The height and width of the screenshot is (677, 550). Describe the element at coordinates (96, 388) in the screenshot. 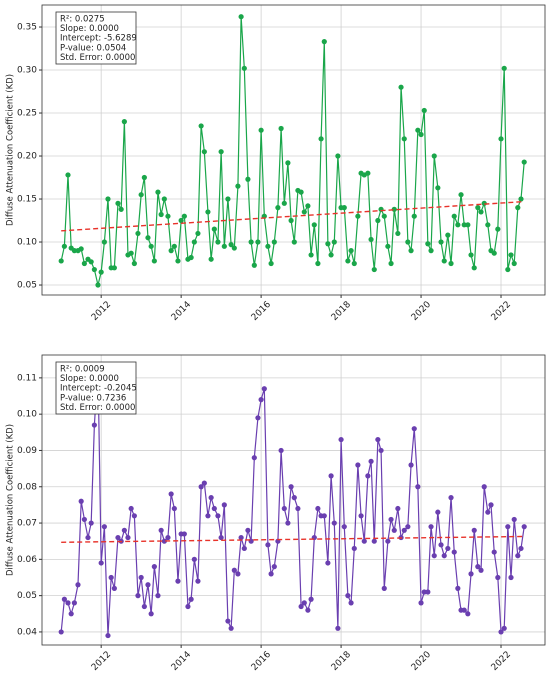

I see `stats-box` at that location.